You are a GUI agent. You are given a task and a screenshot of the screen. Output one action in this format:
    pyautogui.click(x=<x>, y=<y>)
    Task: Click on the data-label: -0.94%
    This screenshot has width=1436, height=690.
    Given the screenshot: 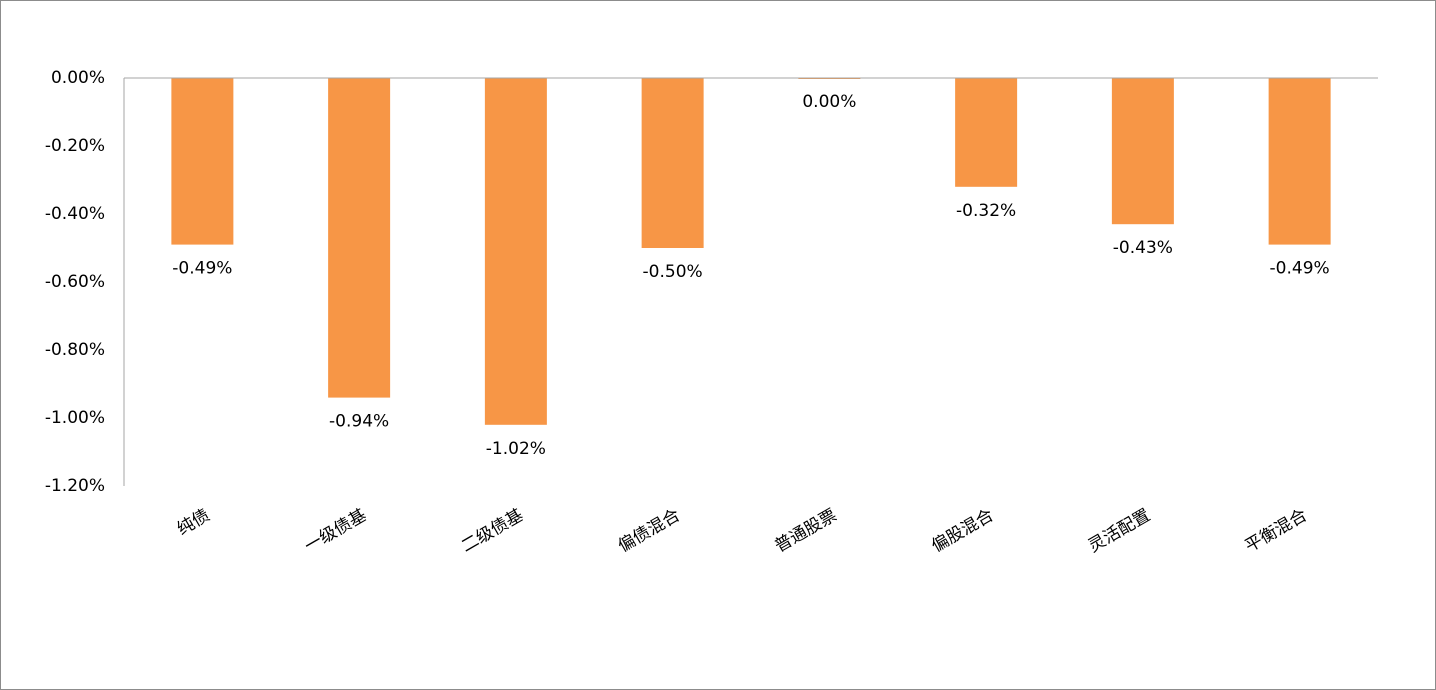 What is the action you would take?
    pyautogui.click(x=359, y=422)
    